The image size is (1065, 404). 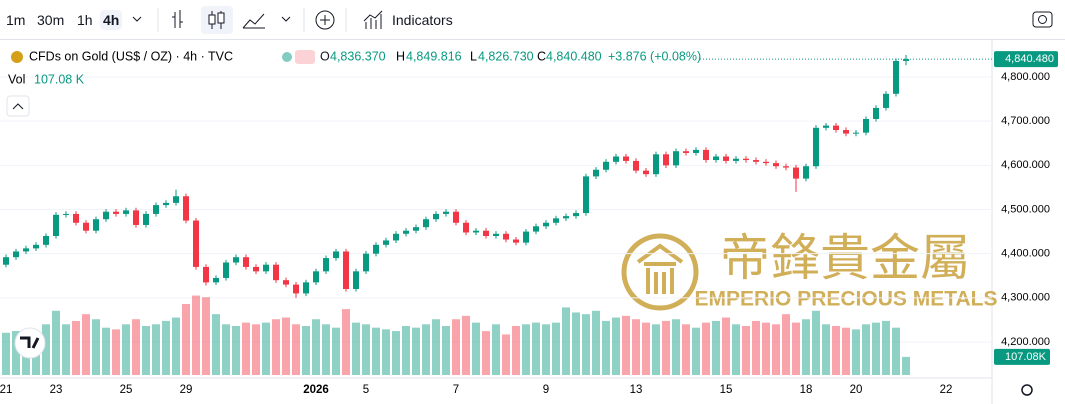 I want to click on collapse-button, so click(x=18, y=106).